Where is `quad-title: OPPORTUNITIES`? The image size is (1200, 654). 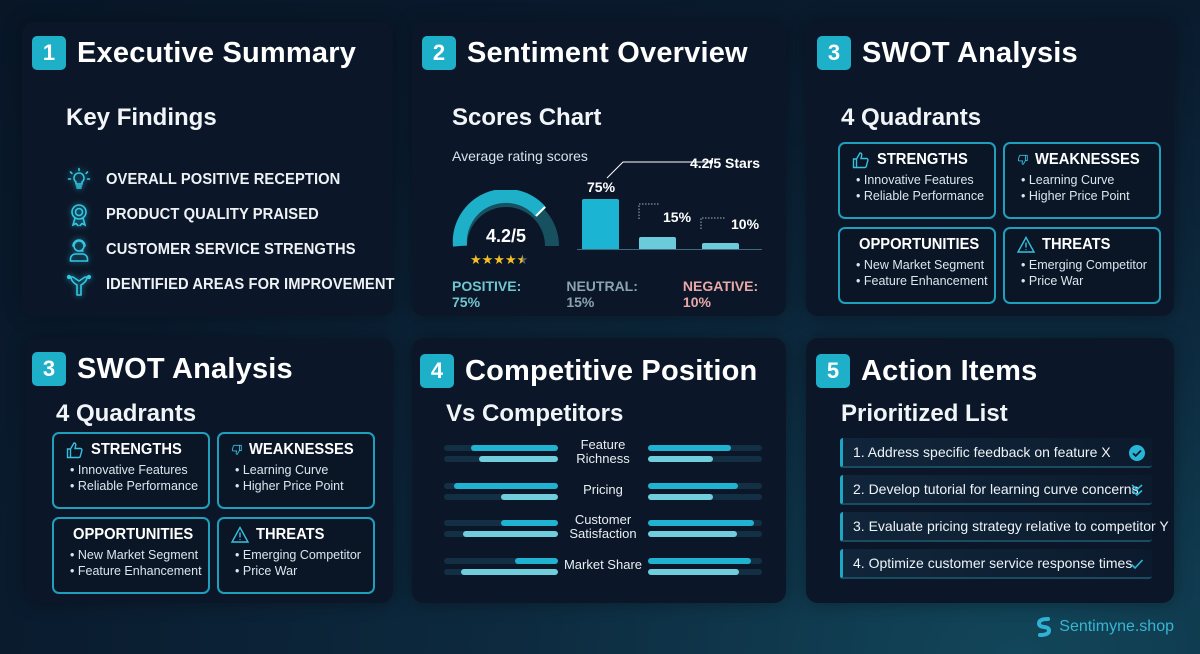
quad-title: OPPORTUNITIES is located at coordinates (919, 244).